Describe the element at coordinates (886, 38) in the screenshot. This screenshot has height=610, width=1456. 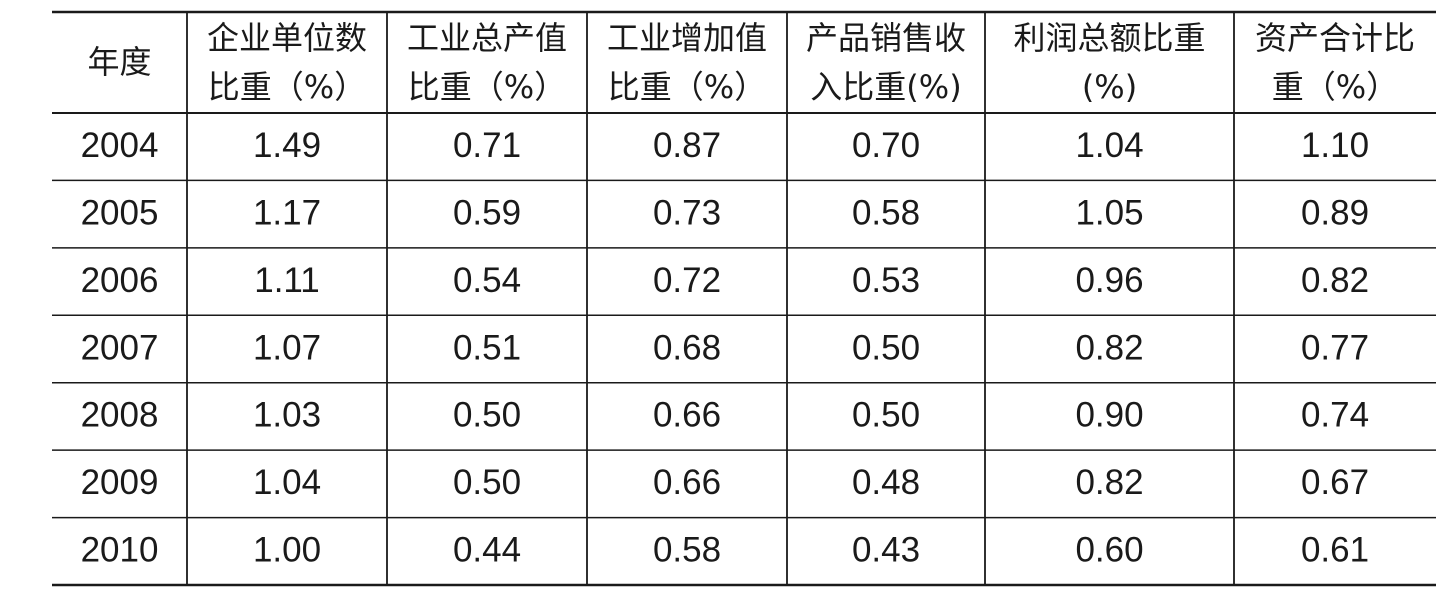
I see `header-cell: 产品销售收` at that location.